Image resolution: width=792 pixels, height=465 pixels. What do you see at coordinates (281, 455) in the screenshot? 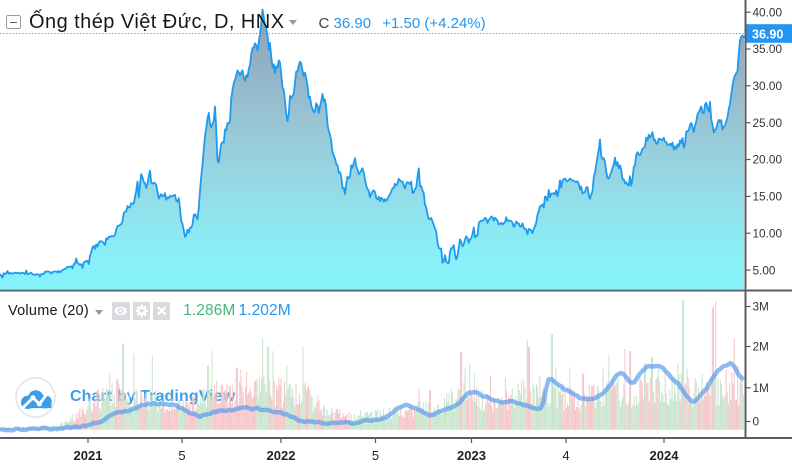
I see `svg-text: 2022` at bounding box center [281, 455].